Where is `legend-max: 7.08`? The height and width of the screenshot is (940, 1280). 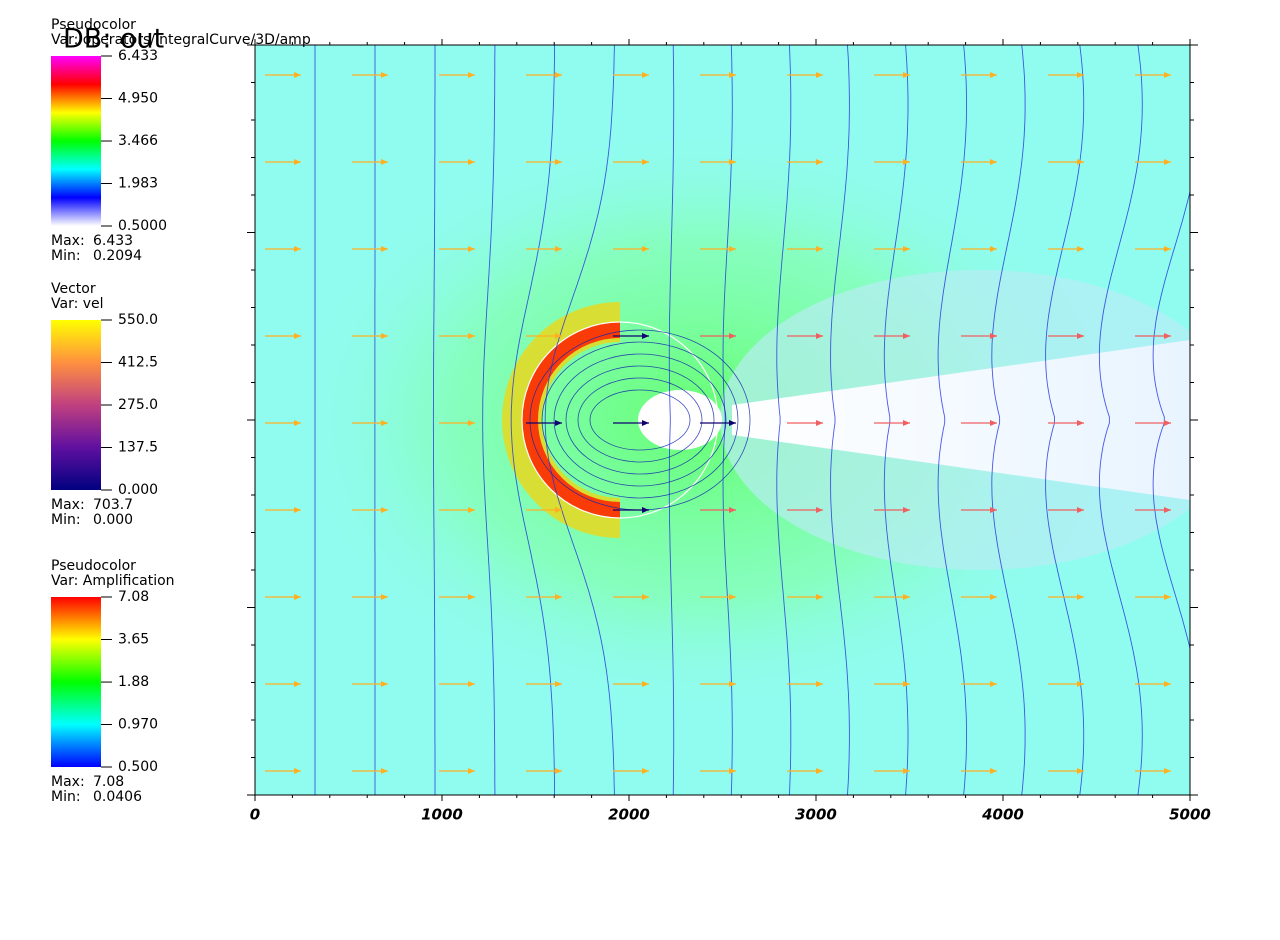
legend-max: 7.08 is located at coordinates (108, 782).